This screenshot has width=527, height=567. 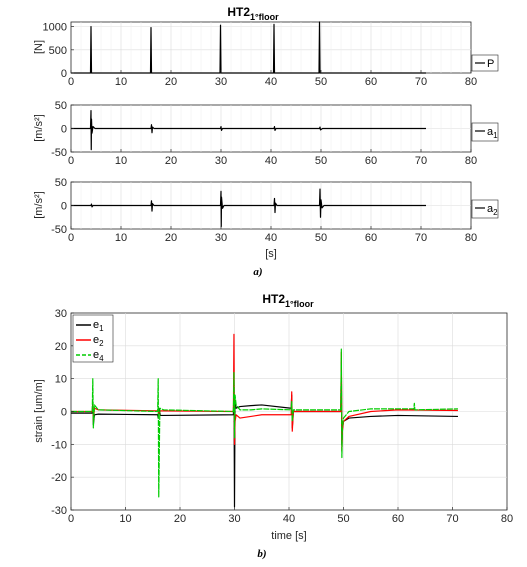 What do you see at coordinates (264, 17) in the screenshot?
I see `figure-a-title-sub: 1°floor` at bounding box center [264, 17].